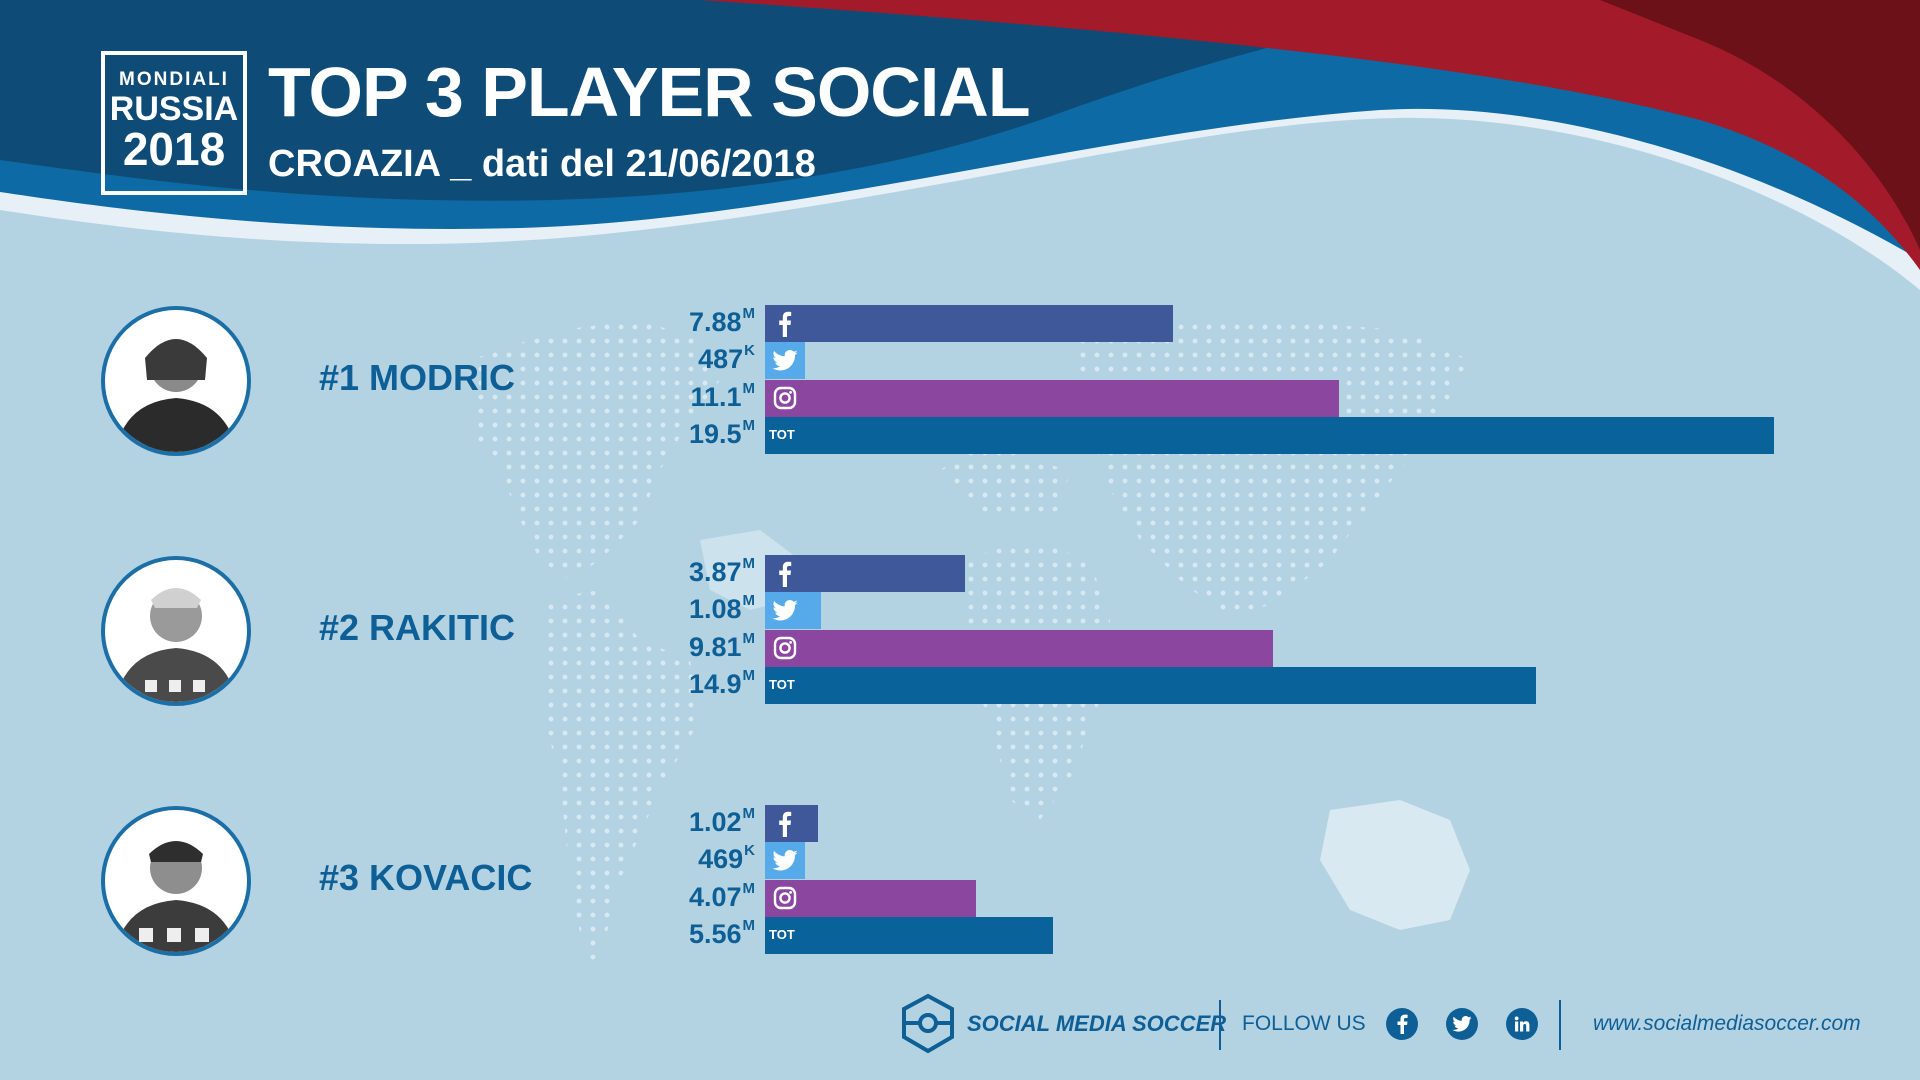  What do you see at coordinates (1097, 1023) in the screenshot?
I see `footer-brand: SOCIAL MEDIA SOCCER` at bounding box center [1097, 1023].